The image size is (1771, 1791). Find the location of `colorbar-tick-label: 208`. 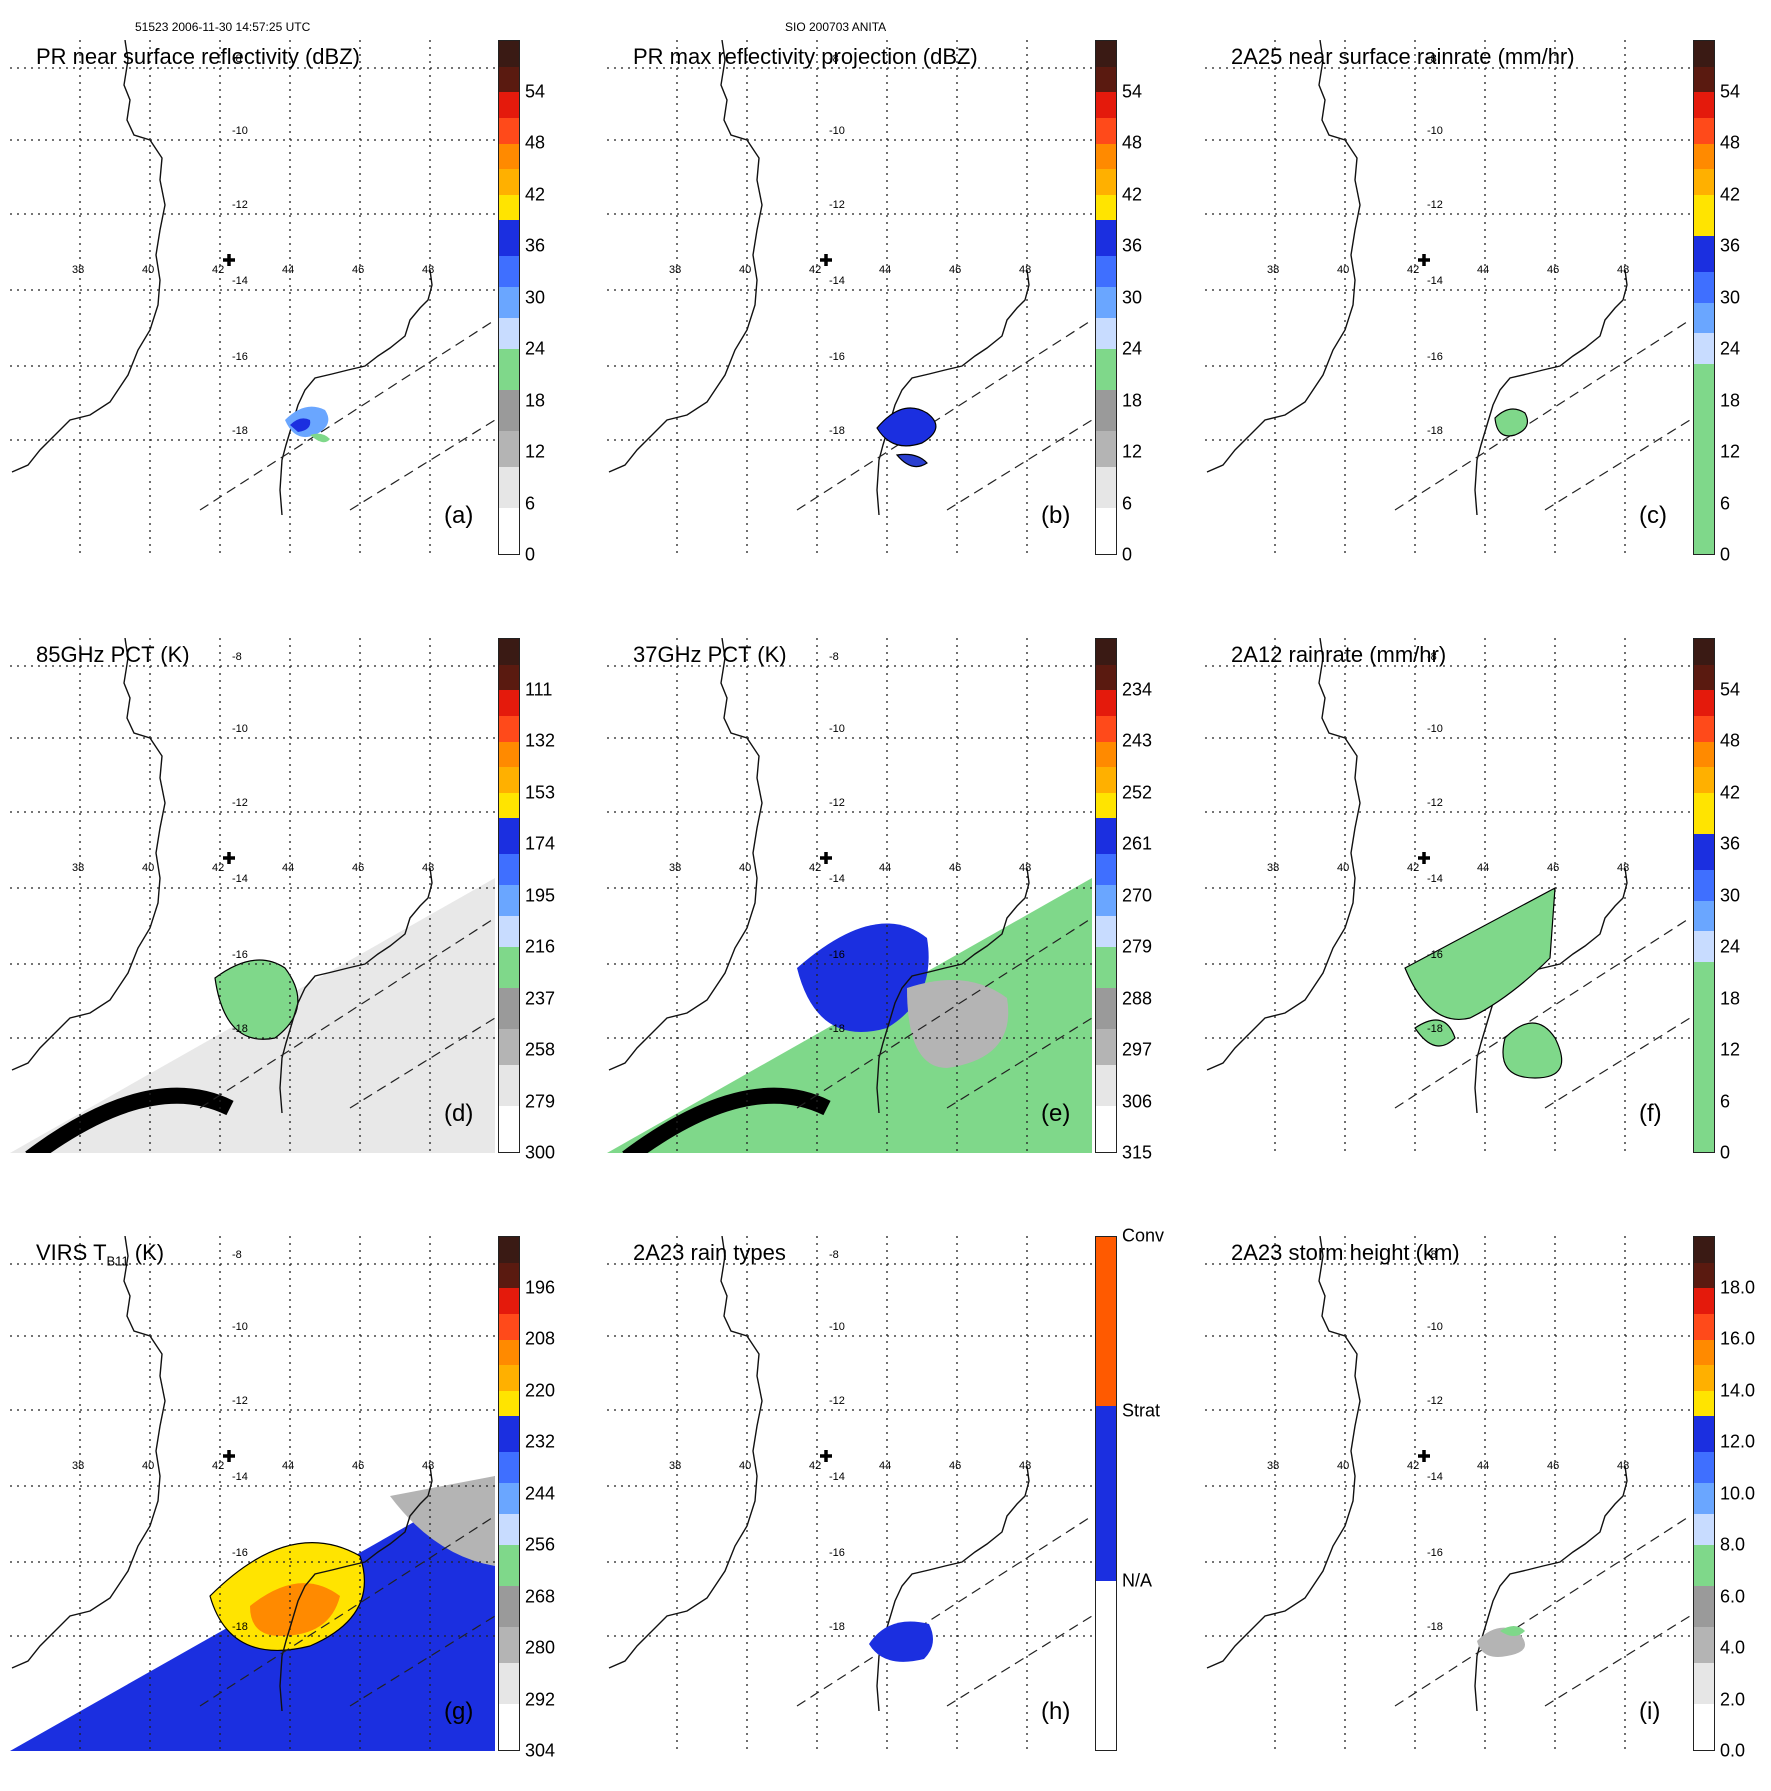

colorbar-tick-label: 208 is located at coordinates (540, 1338).